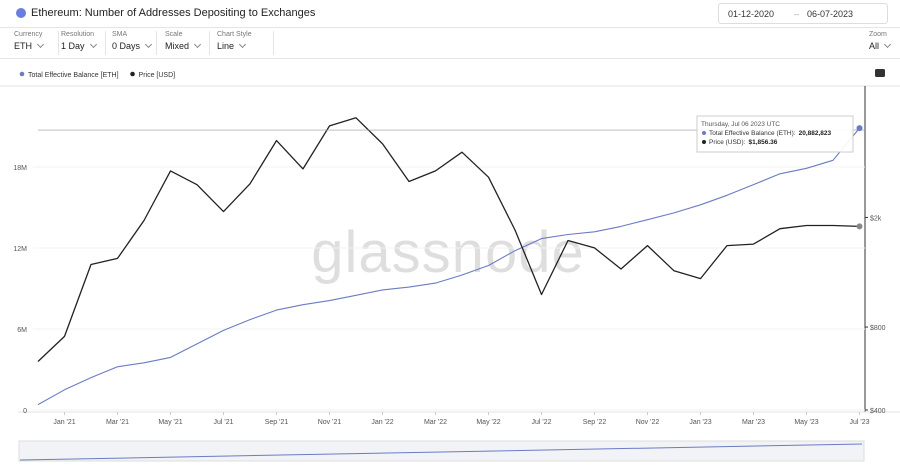  Describe the element at coordinates (21, 13) in the screenshot. I see `asset-icon` at that location.